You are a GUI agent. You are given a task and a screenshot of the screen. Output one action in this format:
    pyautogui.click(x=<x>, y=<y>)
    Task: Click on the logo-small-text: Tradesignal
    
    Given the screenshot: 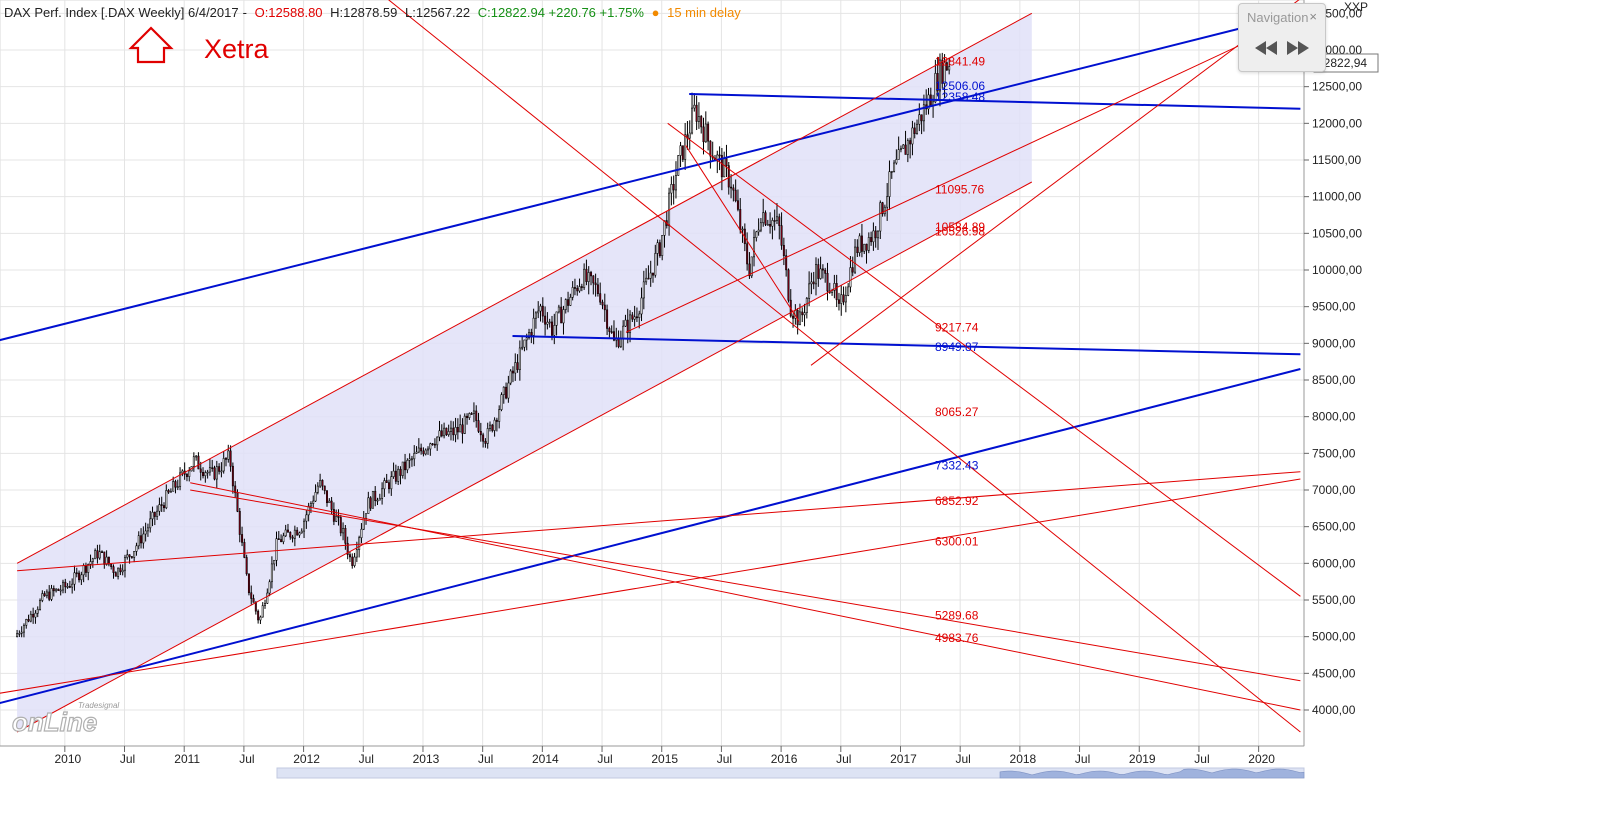 What is the action you would take?
    pyautogui.click(x=98, y=705)
    